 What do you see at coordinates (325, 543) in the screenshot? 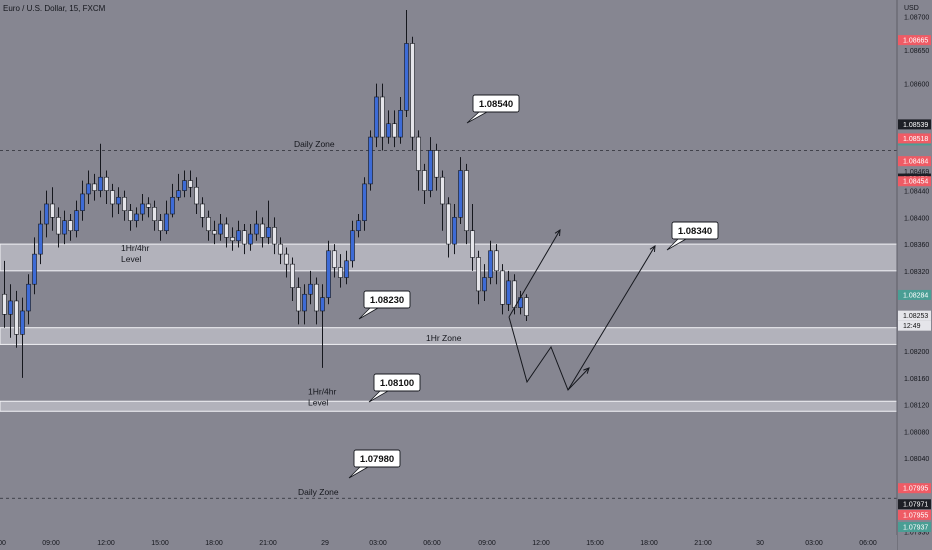
I see `x-tick-label: 29` at bounding box center [325, 543].